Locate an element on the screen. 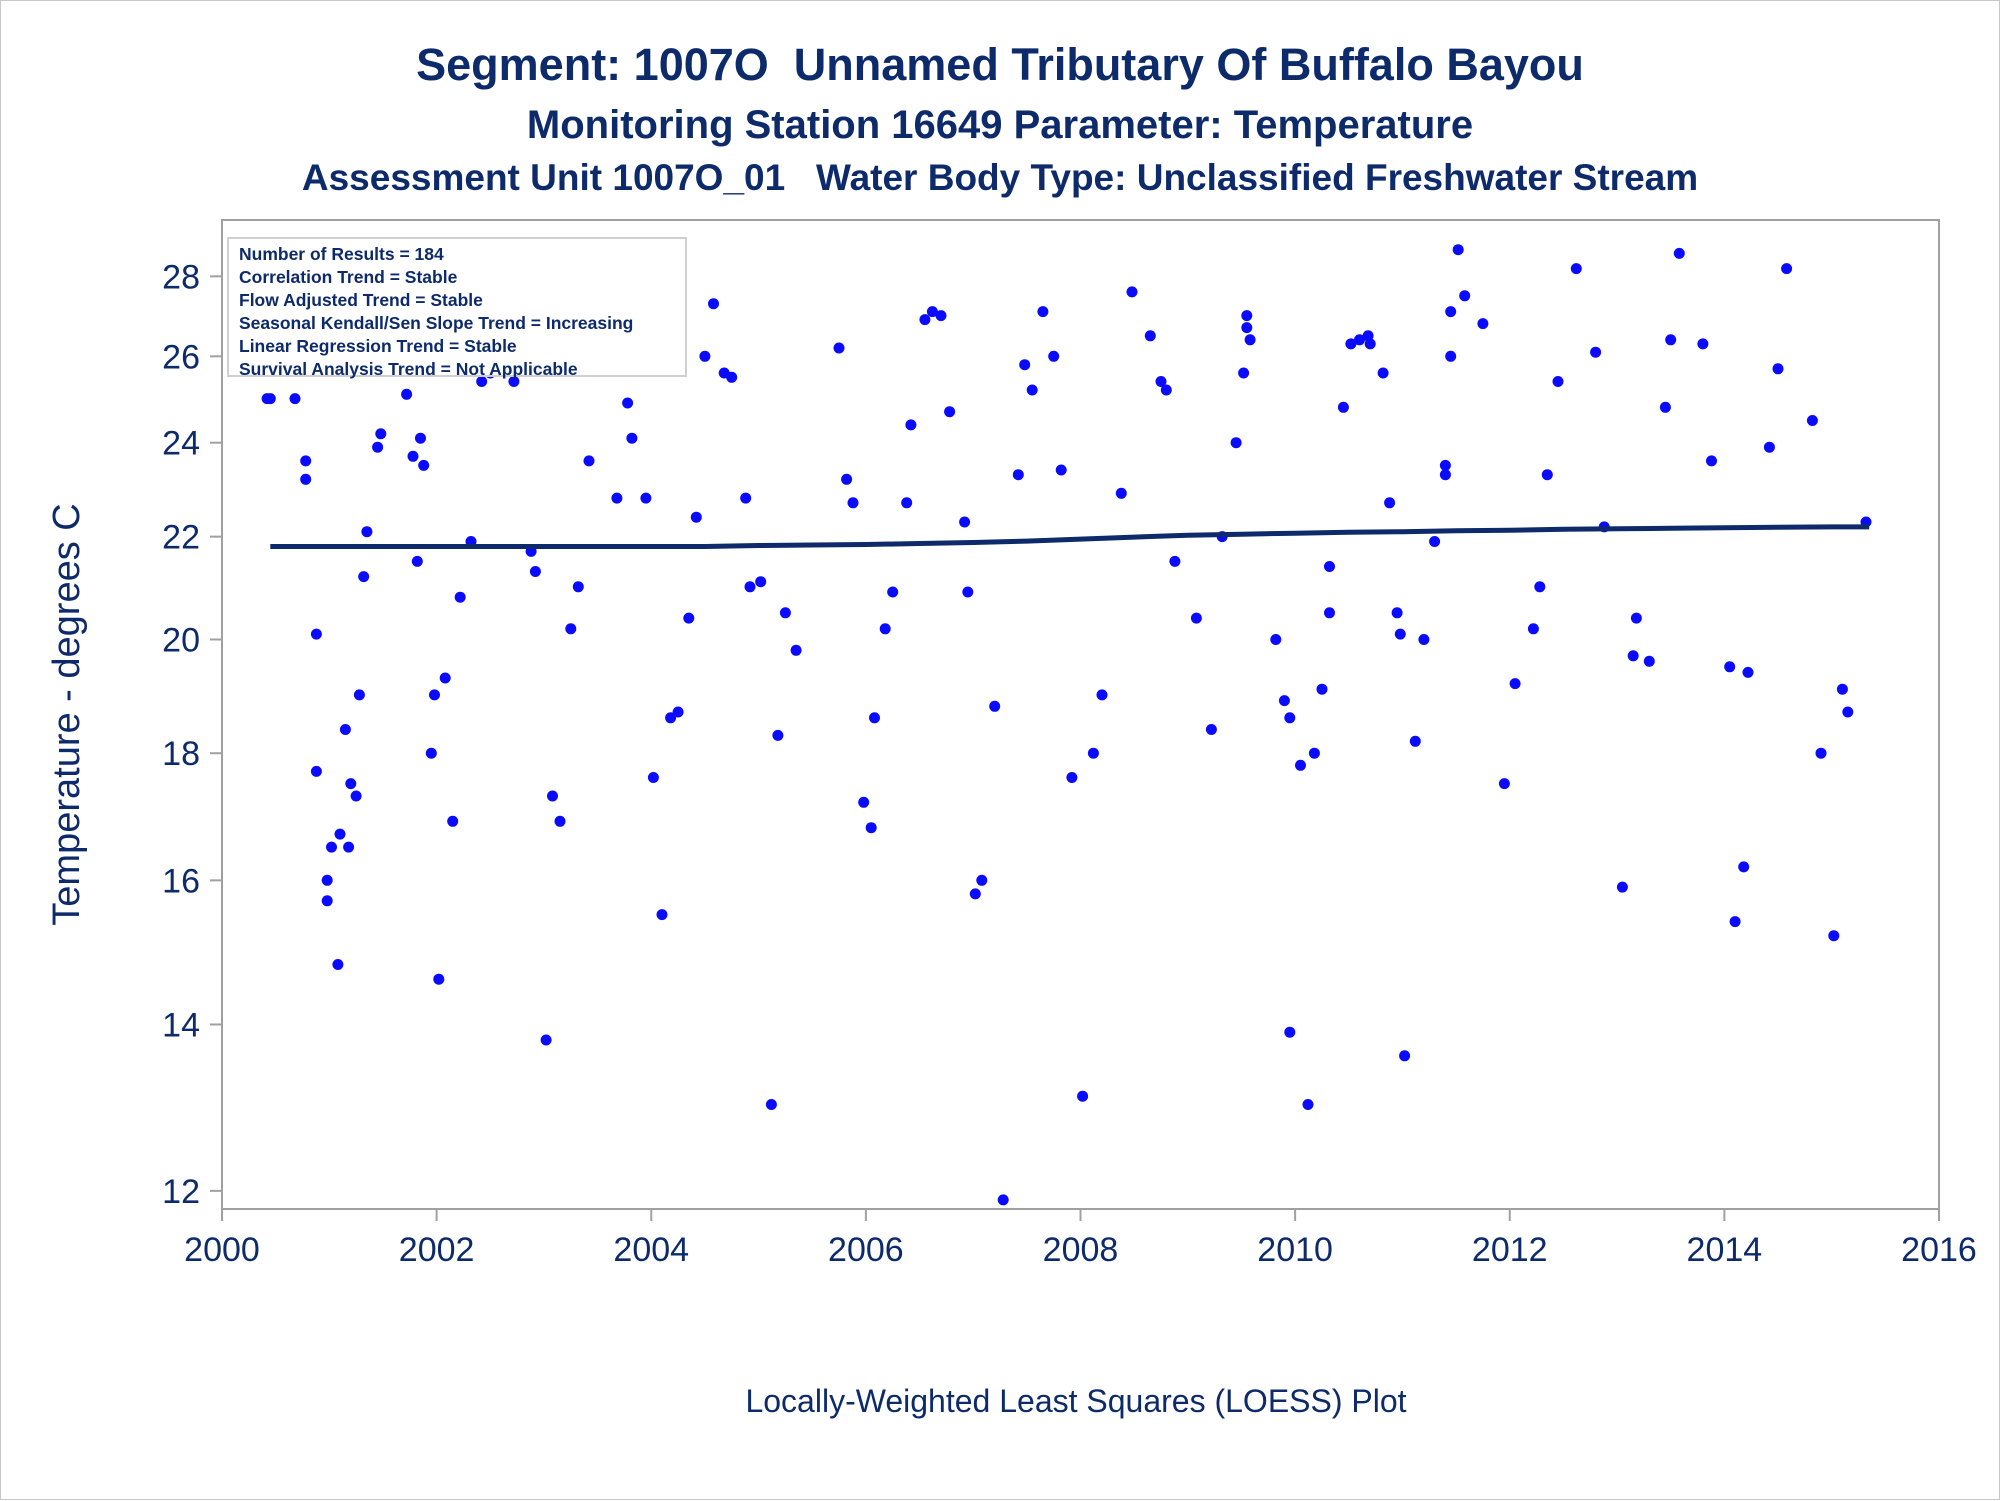 The width and height of the screenshot is (2000, 1501). x-tick-label-2002: 2002 is located at coordinates (437, 1250).